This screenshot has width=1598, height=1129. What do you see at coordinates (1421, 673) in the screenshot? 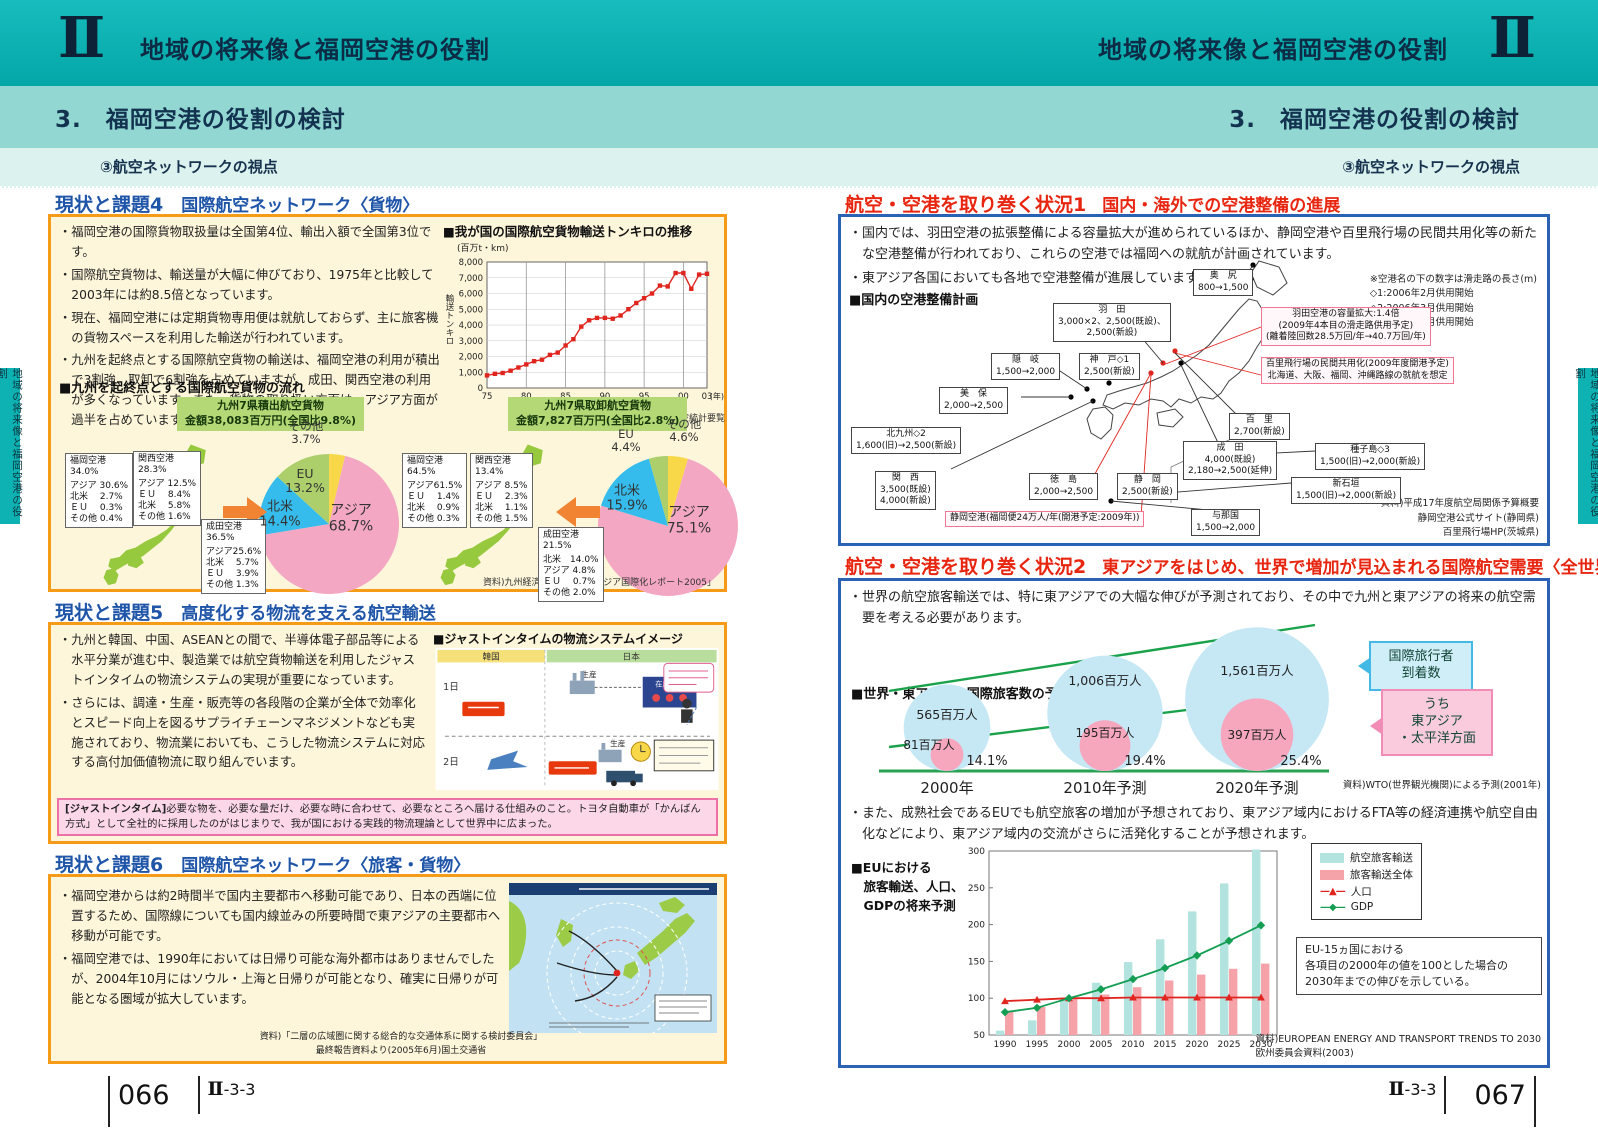
I see `legend-blue-line2: 到着数` at bounding box center [1421, 673].